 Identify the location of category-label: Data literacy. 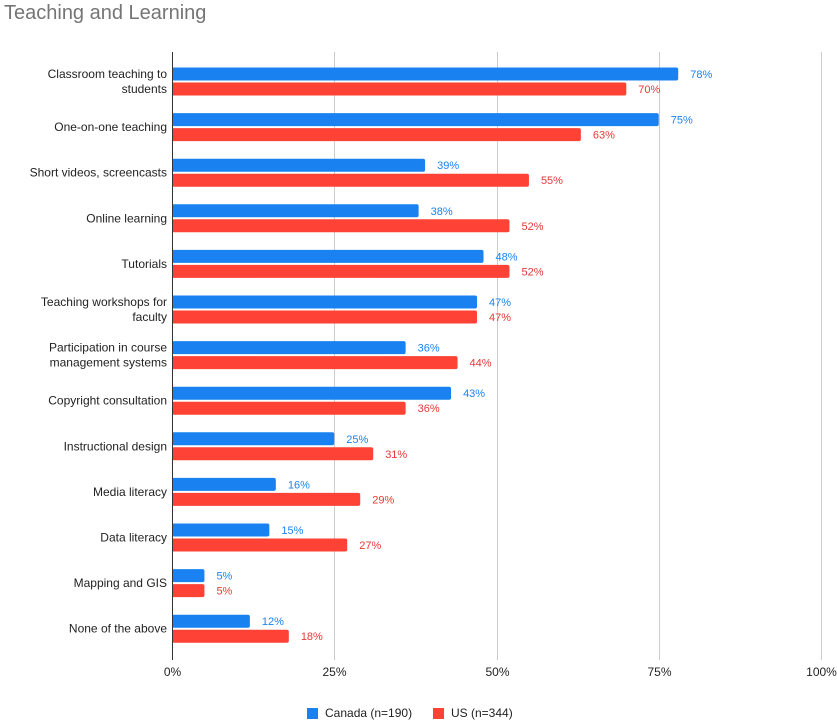
(133, 538).